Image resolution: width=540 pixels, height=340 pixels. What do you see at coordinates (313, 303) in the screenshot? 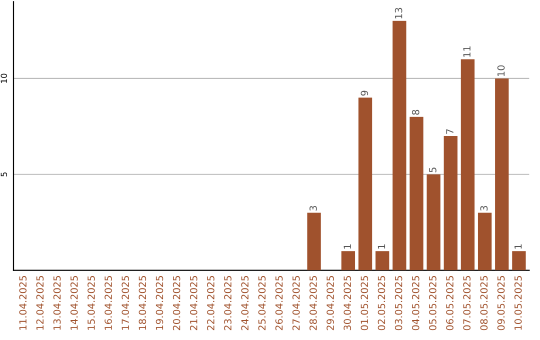
I see `x-tick-label: 28.04.2025` at bounding box center [313, 303].